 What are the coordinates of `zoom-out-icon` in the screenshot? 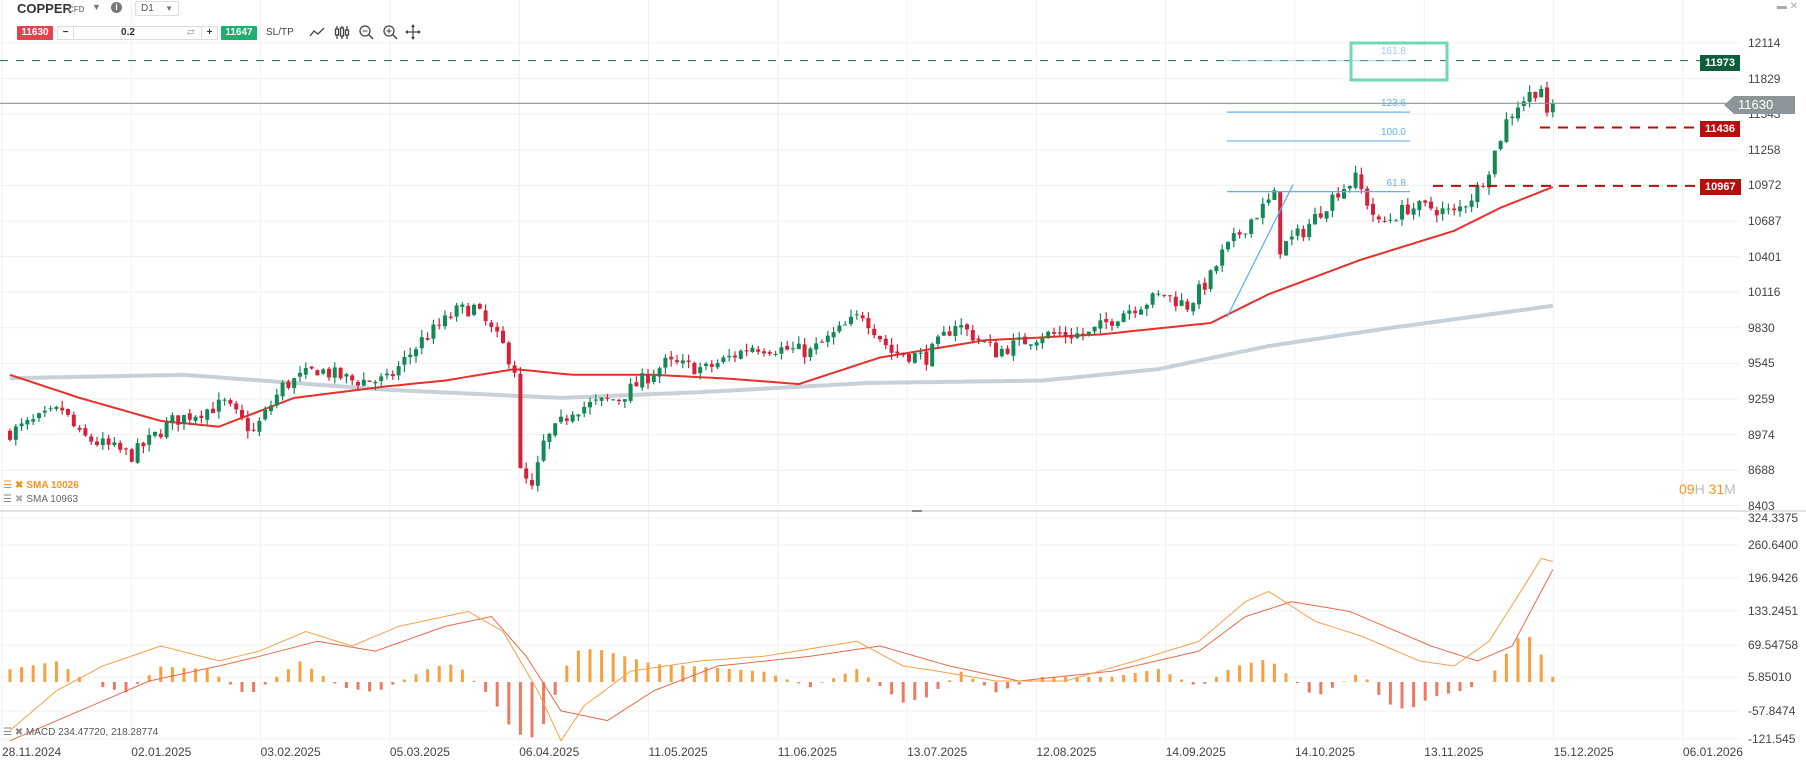 It's located at (367, 33).